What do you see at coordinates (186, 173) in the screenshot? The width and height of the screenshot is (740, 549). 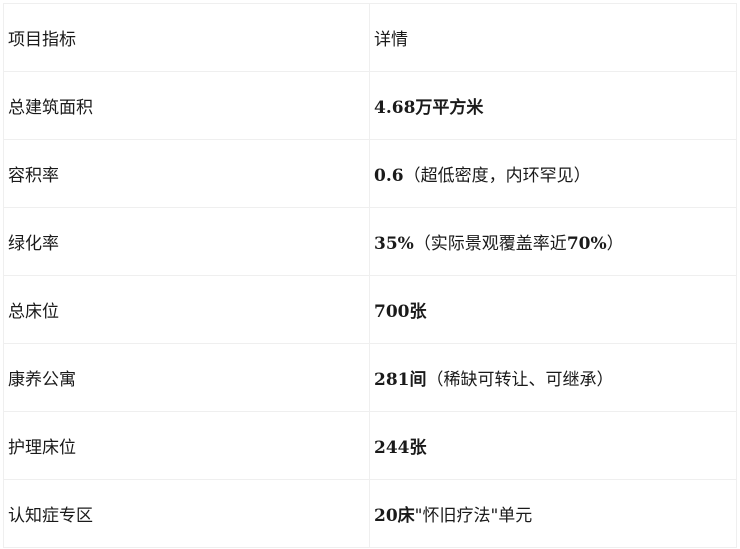 I see `indicator-cell: 容积率` at bounding box center [186, 173].